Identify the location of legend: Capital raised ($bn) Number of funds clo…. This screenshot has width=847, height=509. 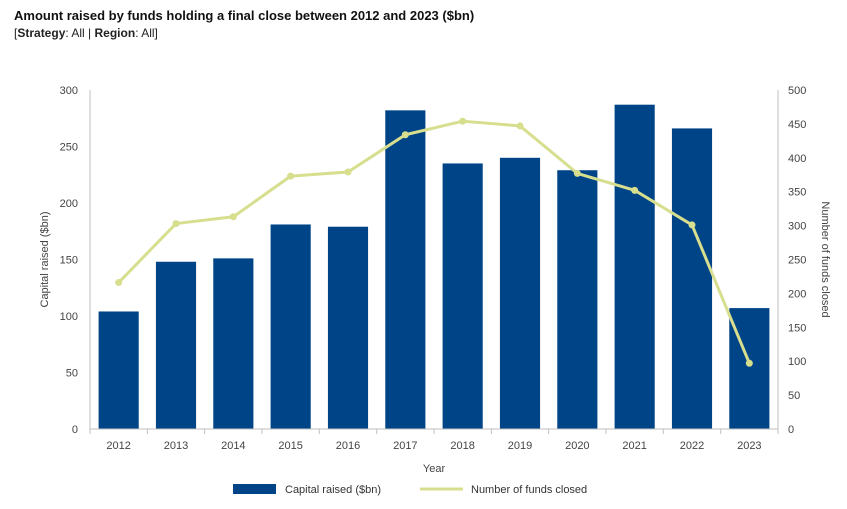
(410, 490).